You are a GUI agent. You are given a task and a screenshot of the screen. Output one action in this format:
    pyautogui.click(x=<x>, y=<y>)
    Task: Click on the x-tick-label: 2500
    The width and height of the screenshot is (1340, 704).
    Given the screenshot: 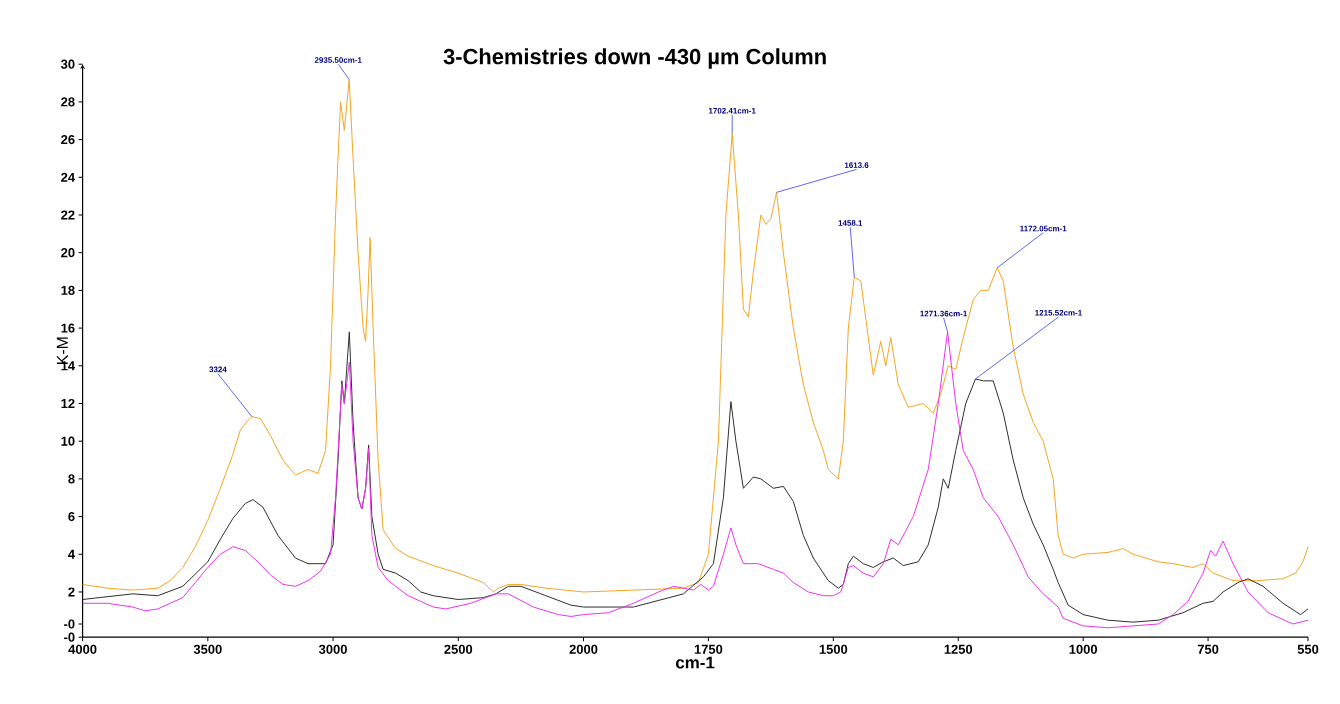 What is the action you would take?
    pyautogui.click(x=458, y=649)
    